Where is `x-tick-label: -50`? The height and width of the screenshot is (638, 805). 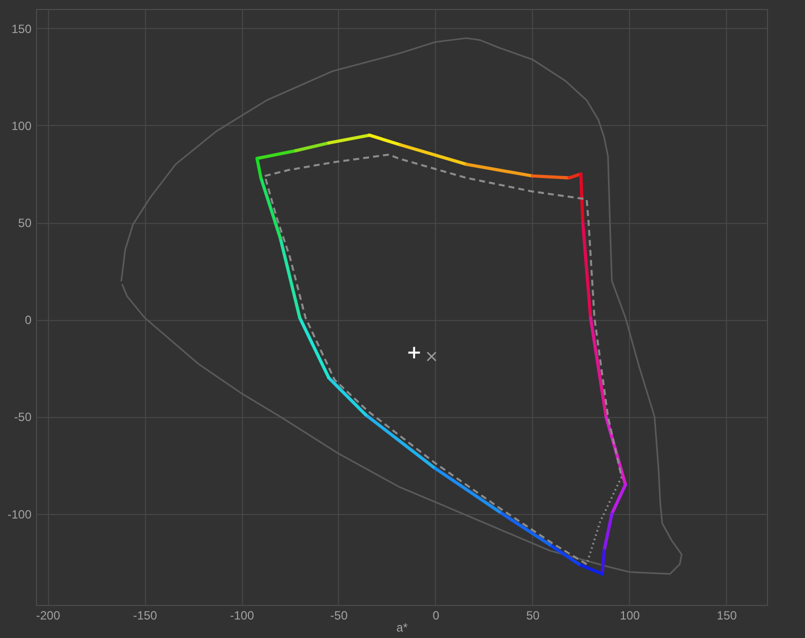 x-tick-label: -50 is located at coordinates (339, 615).